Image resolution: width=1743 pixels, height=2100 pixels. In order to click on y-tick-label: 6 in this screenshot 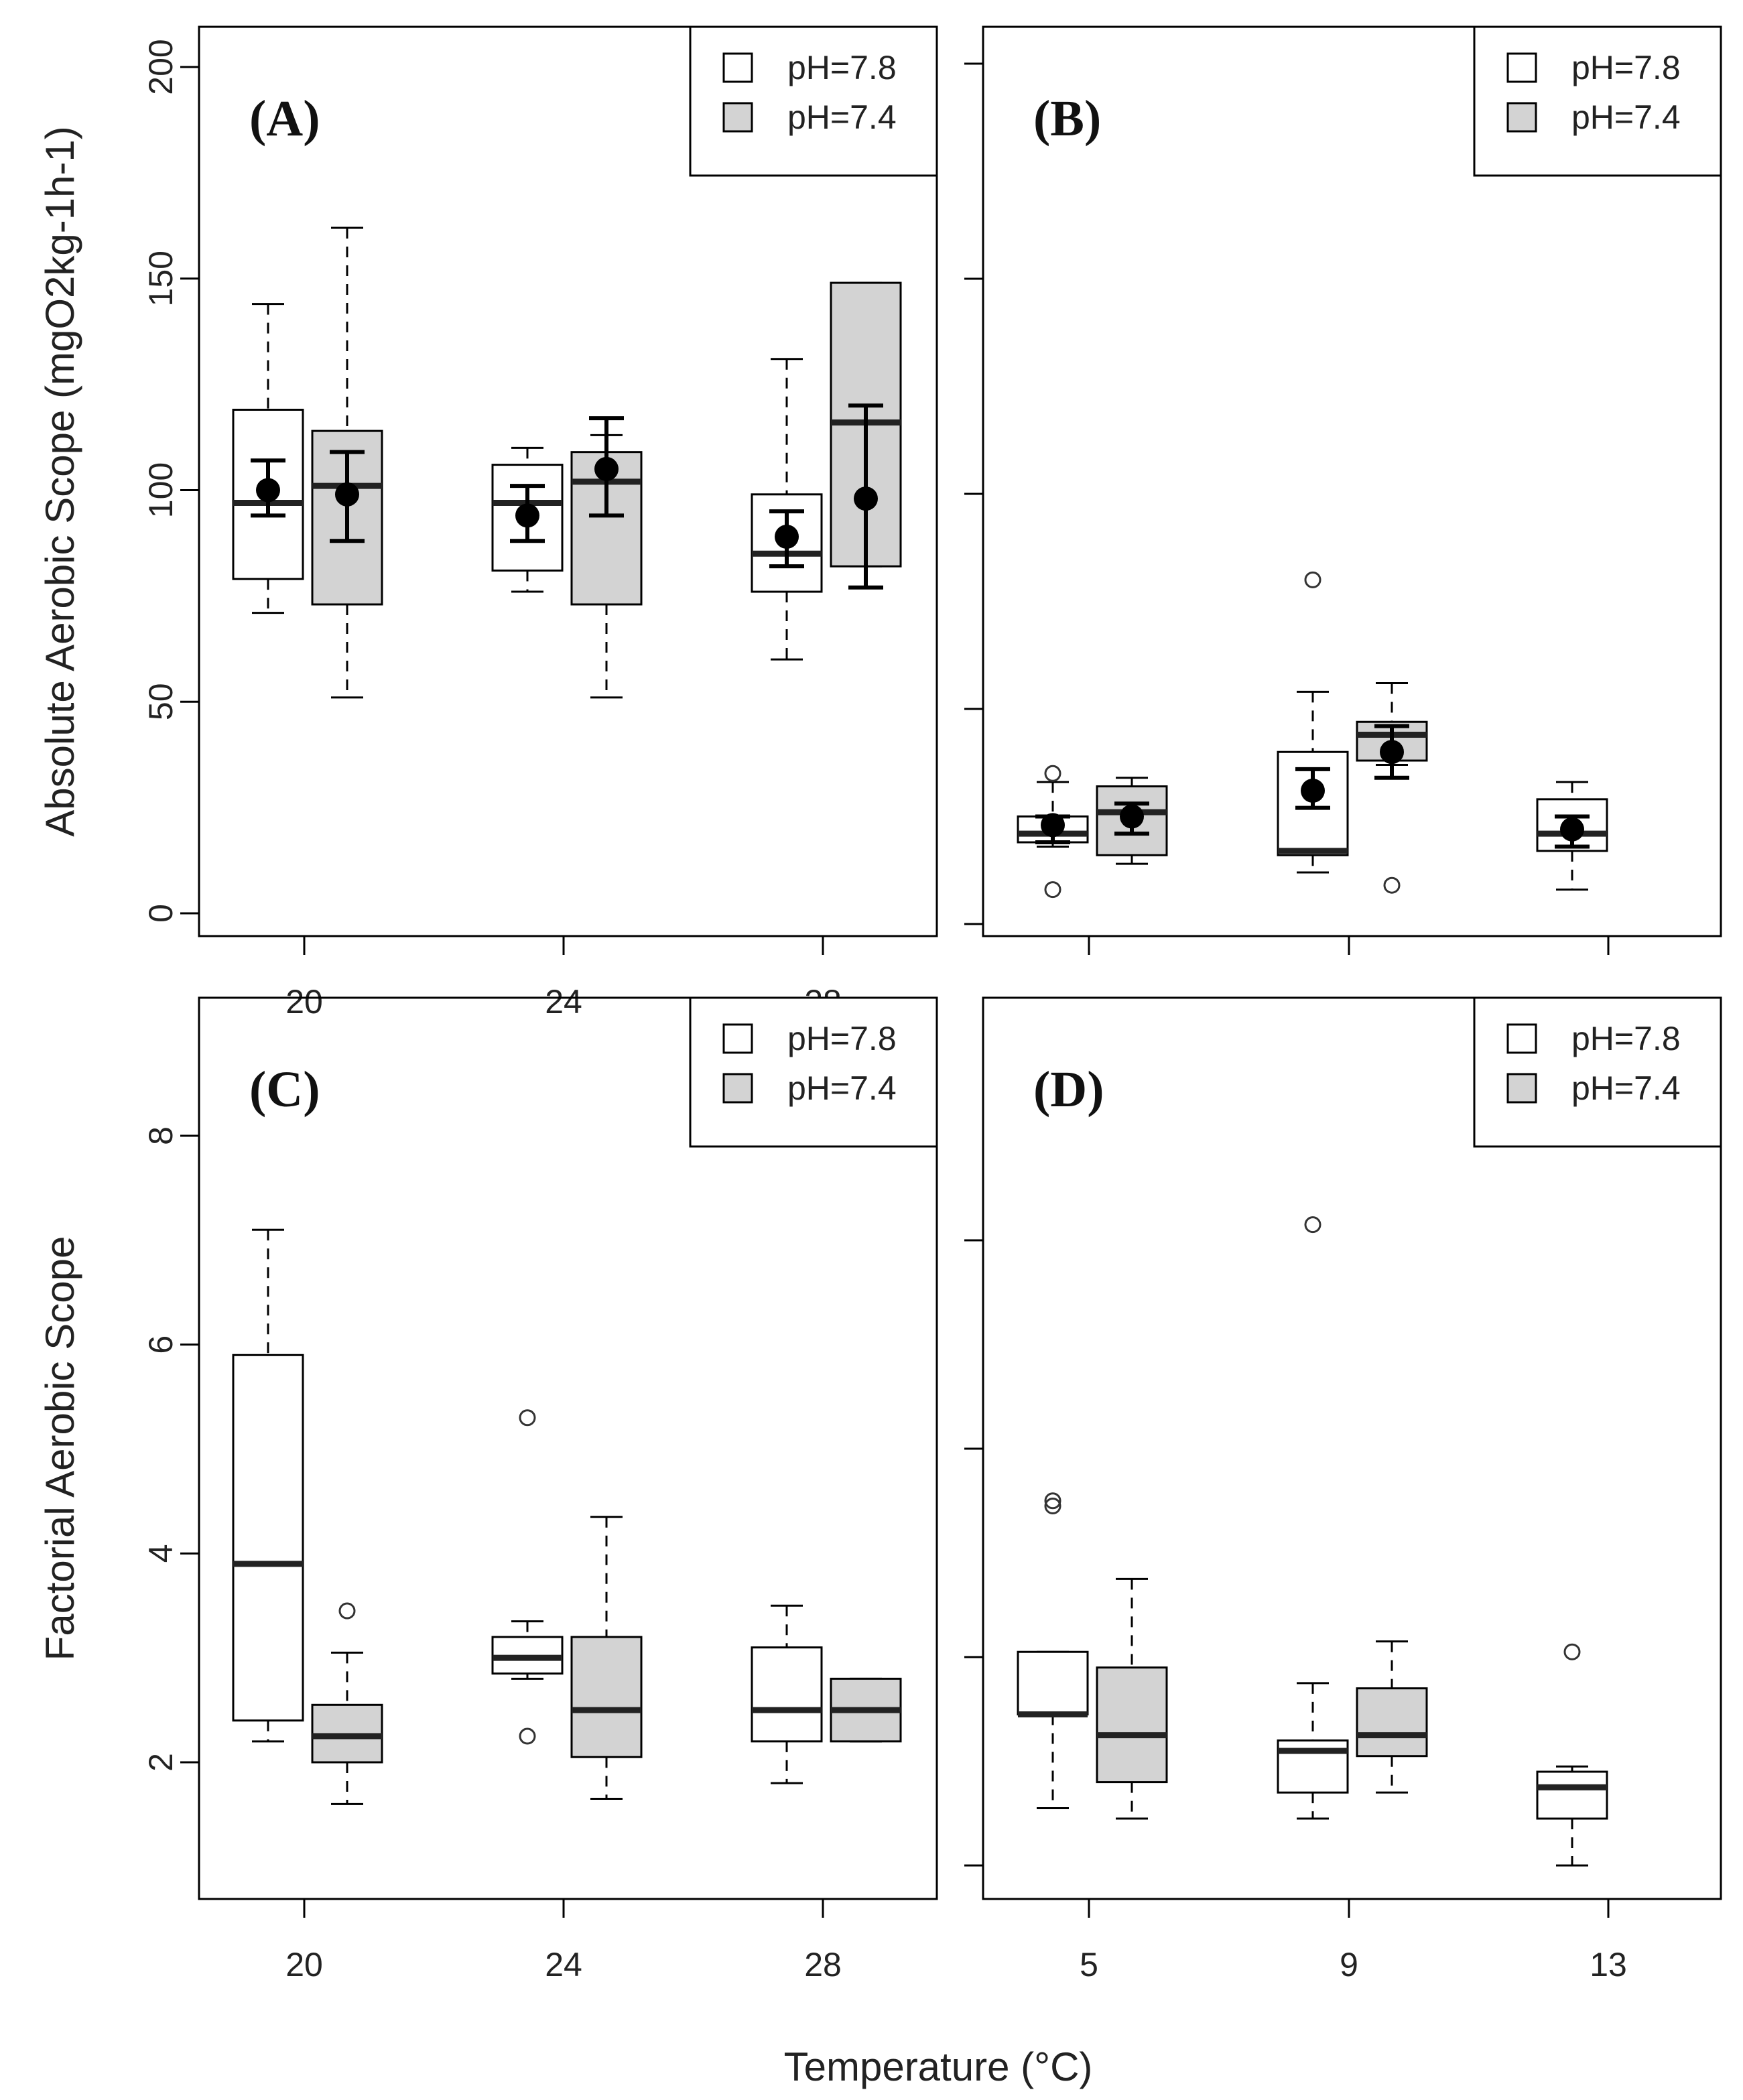, I will do `click(161, 1344)`.